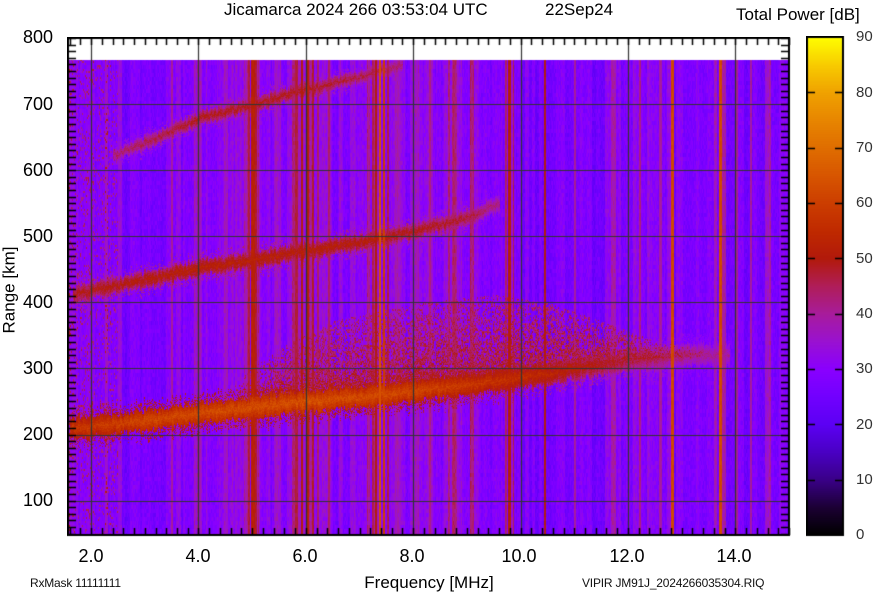  What do you see at coordinates (37, 434) in the screenshot?
I see `y-tick-label: 200` at bounding box center [37, 434].